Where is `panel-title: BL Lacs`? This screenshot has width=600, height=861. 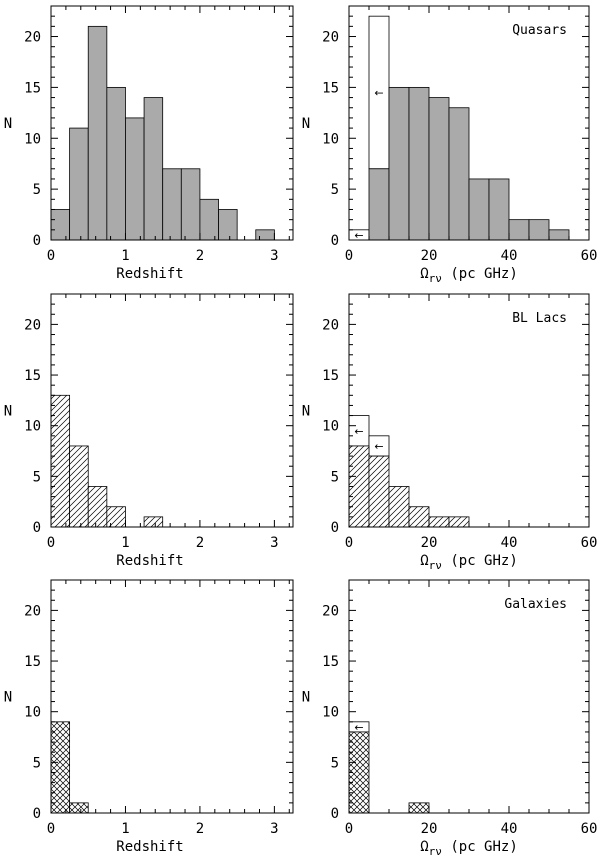 panel-title: BL Lacs is located at coordinates (539, 318).